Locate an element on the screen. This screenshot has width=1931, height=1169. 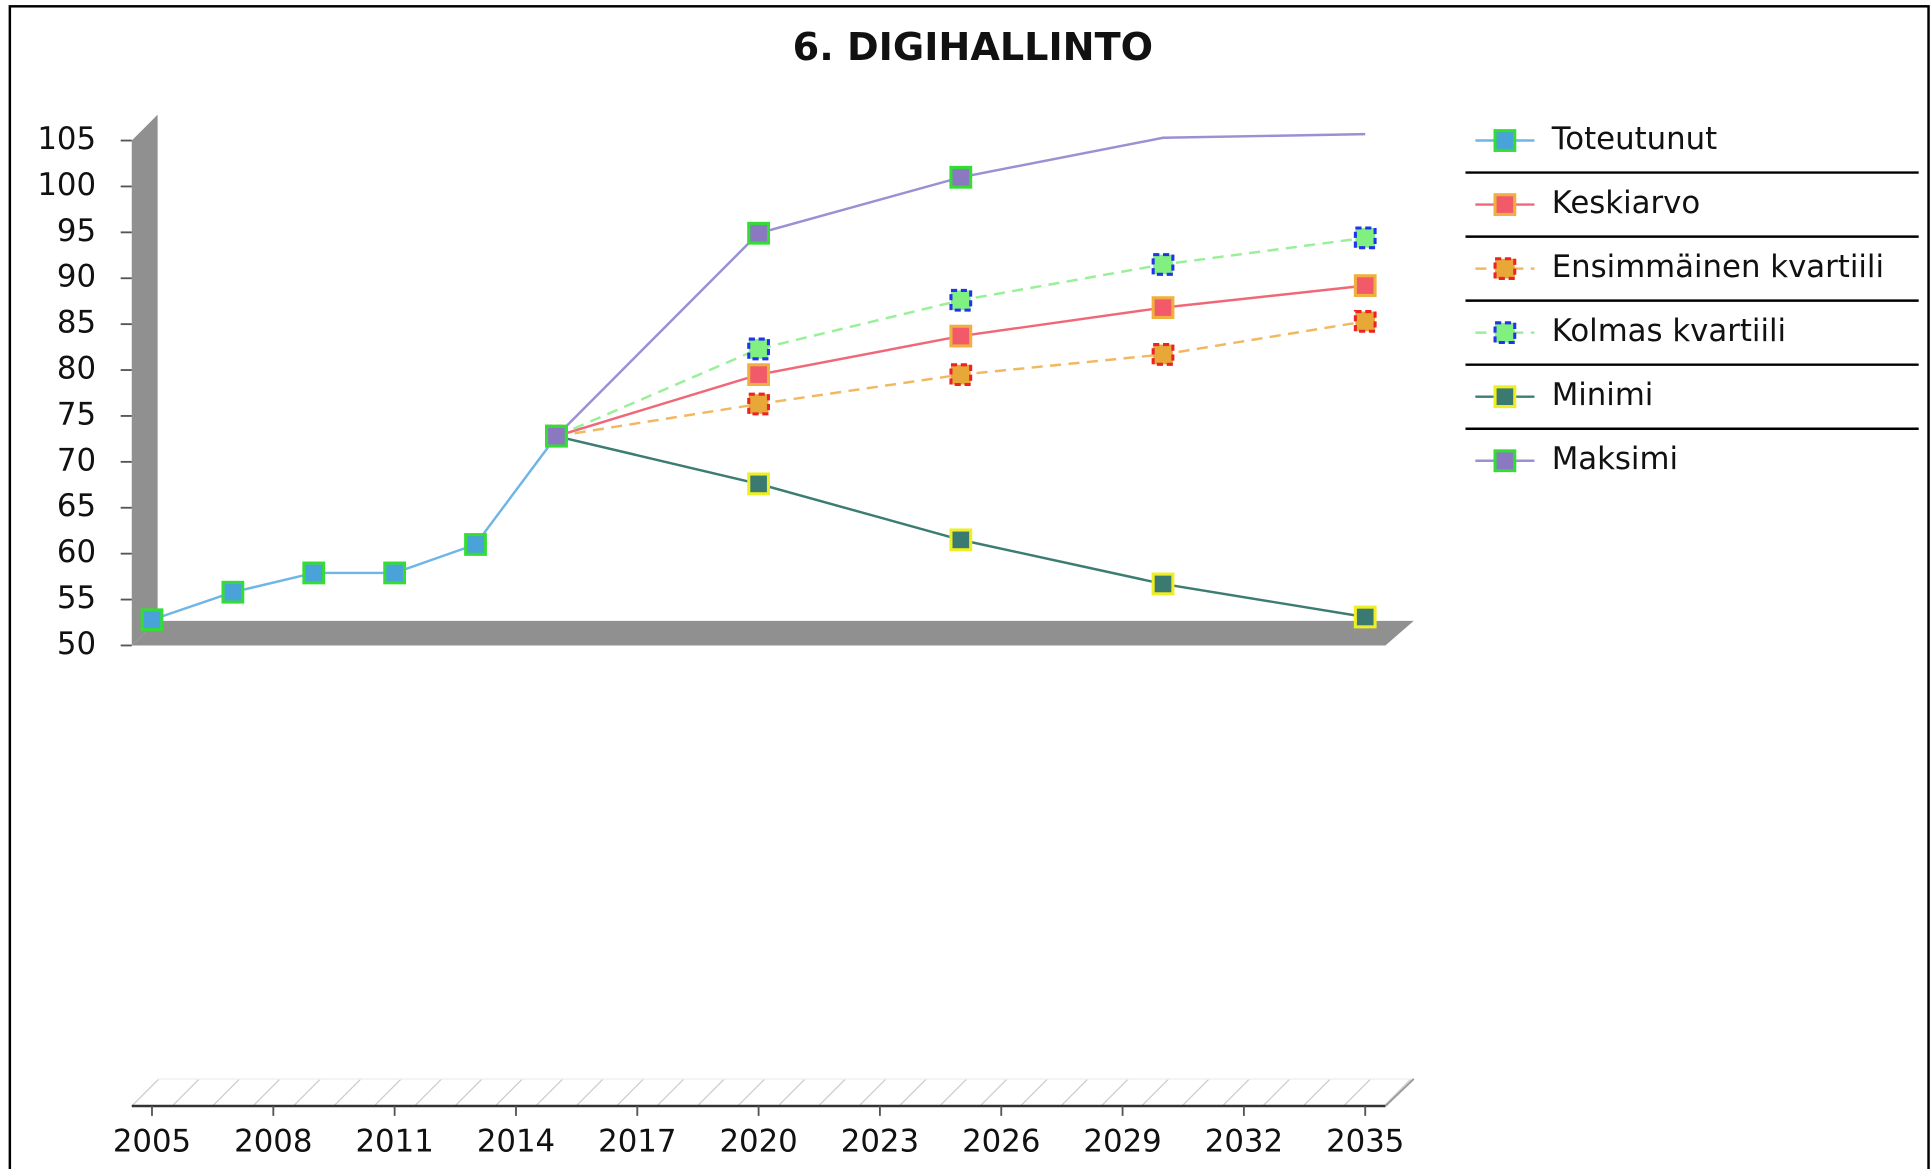
x-tick-label: 2017 is located at coordinates (637, 1141).